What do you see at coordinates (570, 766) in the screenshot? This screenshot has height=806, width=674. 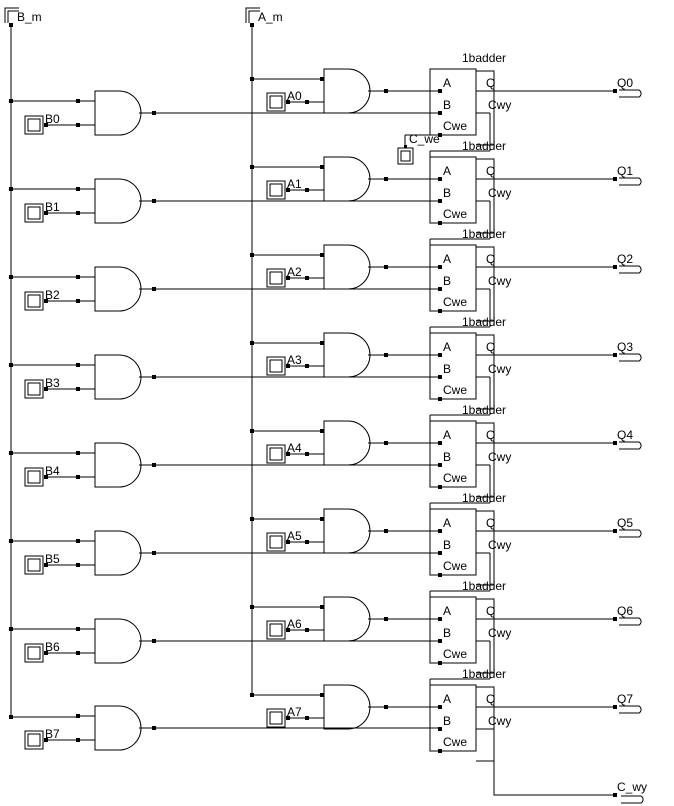 I see `carry-out-output: C_wy` at bounding box center [570, 766].